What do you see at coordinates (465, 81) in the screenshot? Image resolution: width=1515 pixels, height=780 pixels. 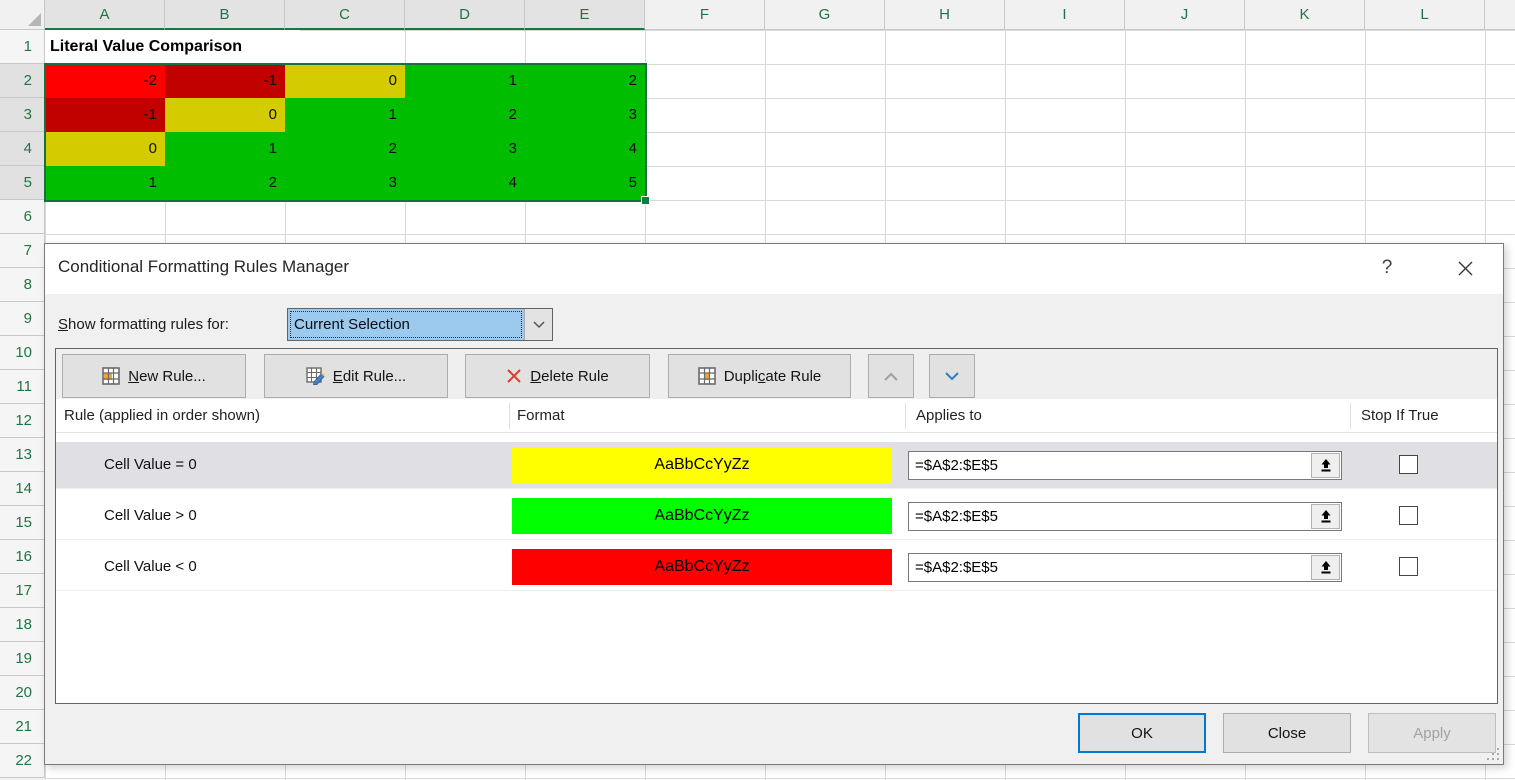 I see `cell-D2: 1` at bounding box center [465, 81].